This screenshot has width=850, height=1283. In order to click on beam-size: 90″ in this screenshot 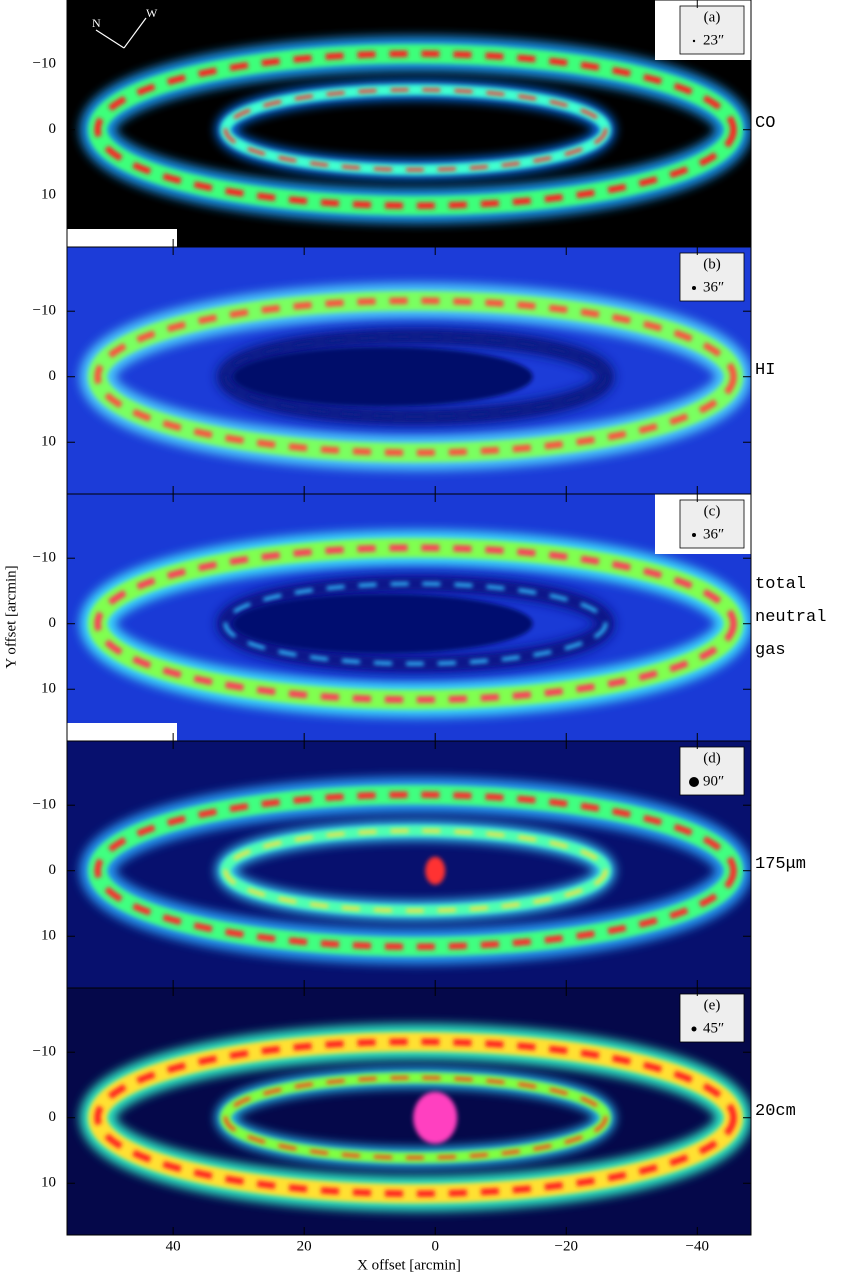, I will do `click(713, 781)`.